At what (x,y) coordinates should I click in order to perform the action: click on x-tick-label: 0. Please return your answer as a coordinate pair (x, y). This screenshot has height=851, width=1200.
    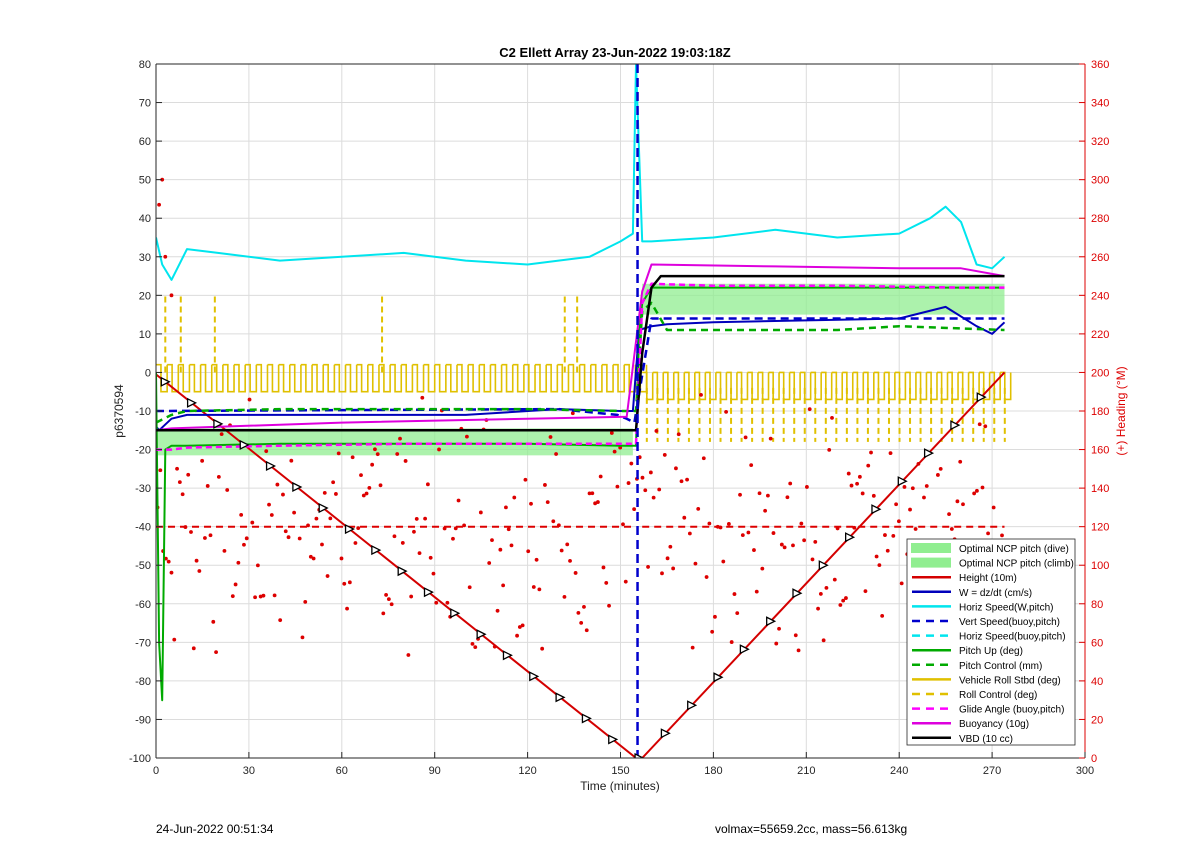
    Looking at the image, I should click on (156, 771).